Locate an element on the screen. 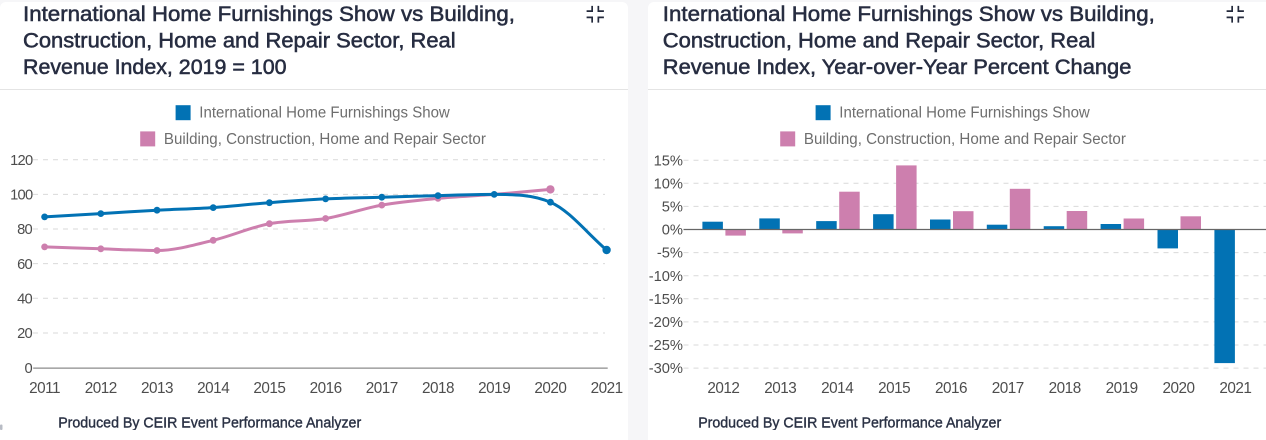  svg-text: -10% is located at coordinates (666, 277).